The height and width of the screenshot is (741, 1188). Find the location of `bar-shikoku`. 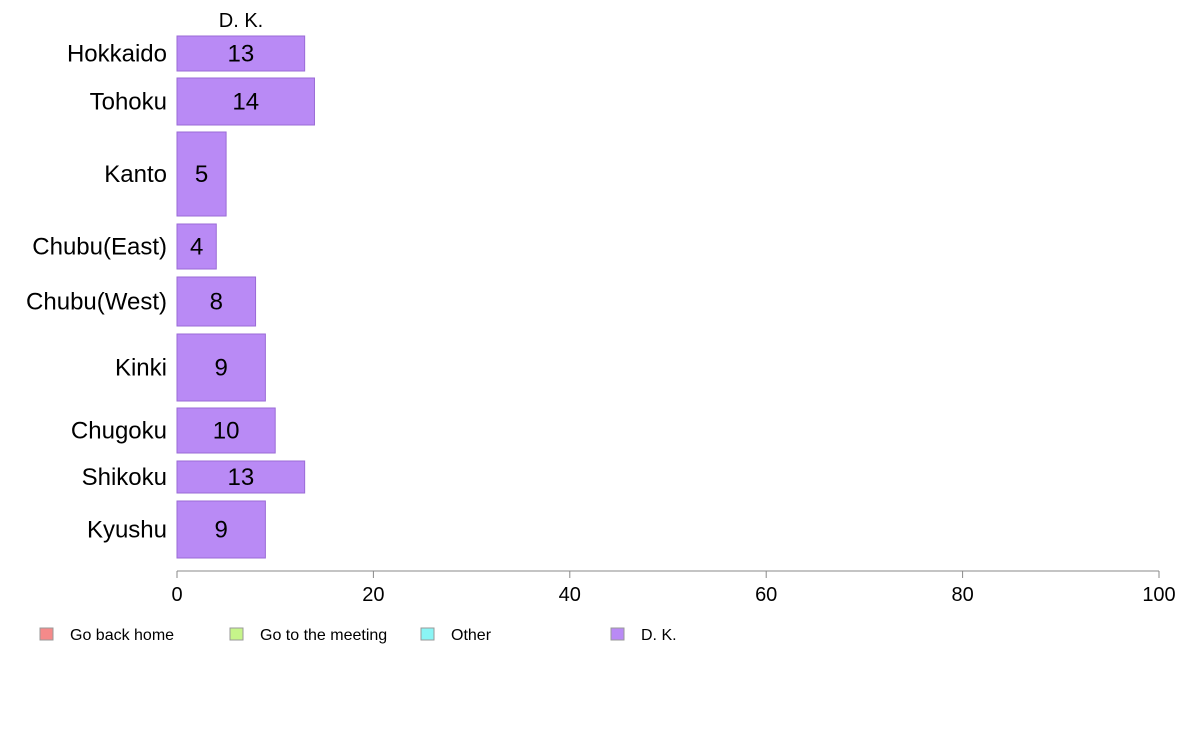

bar-shikoku is located at coordinates (241, 477).